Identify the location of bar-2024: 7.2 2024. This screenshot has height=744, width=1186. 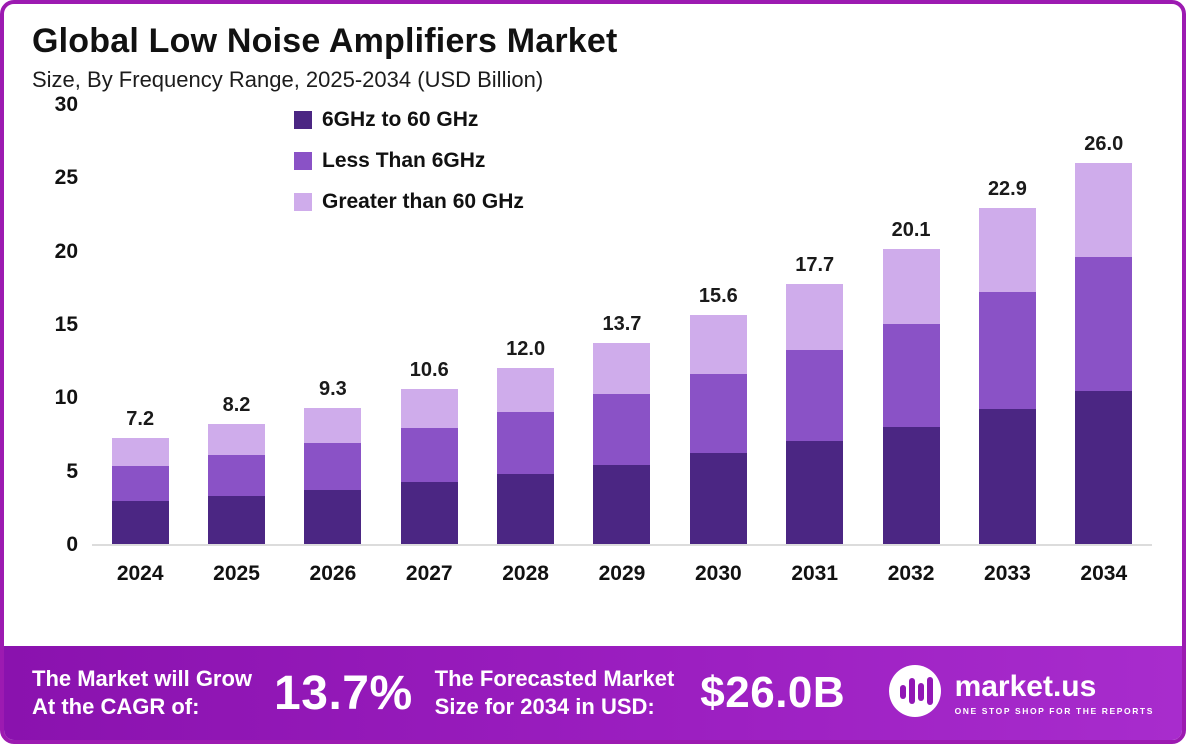
(140, 496).